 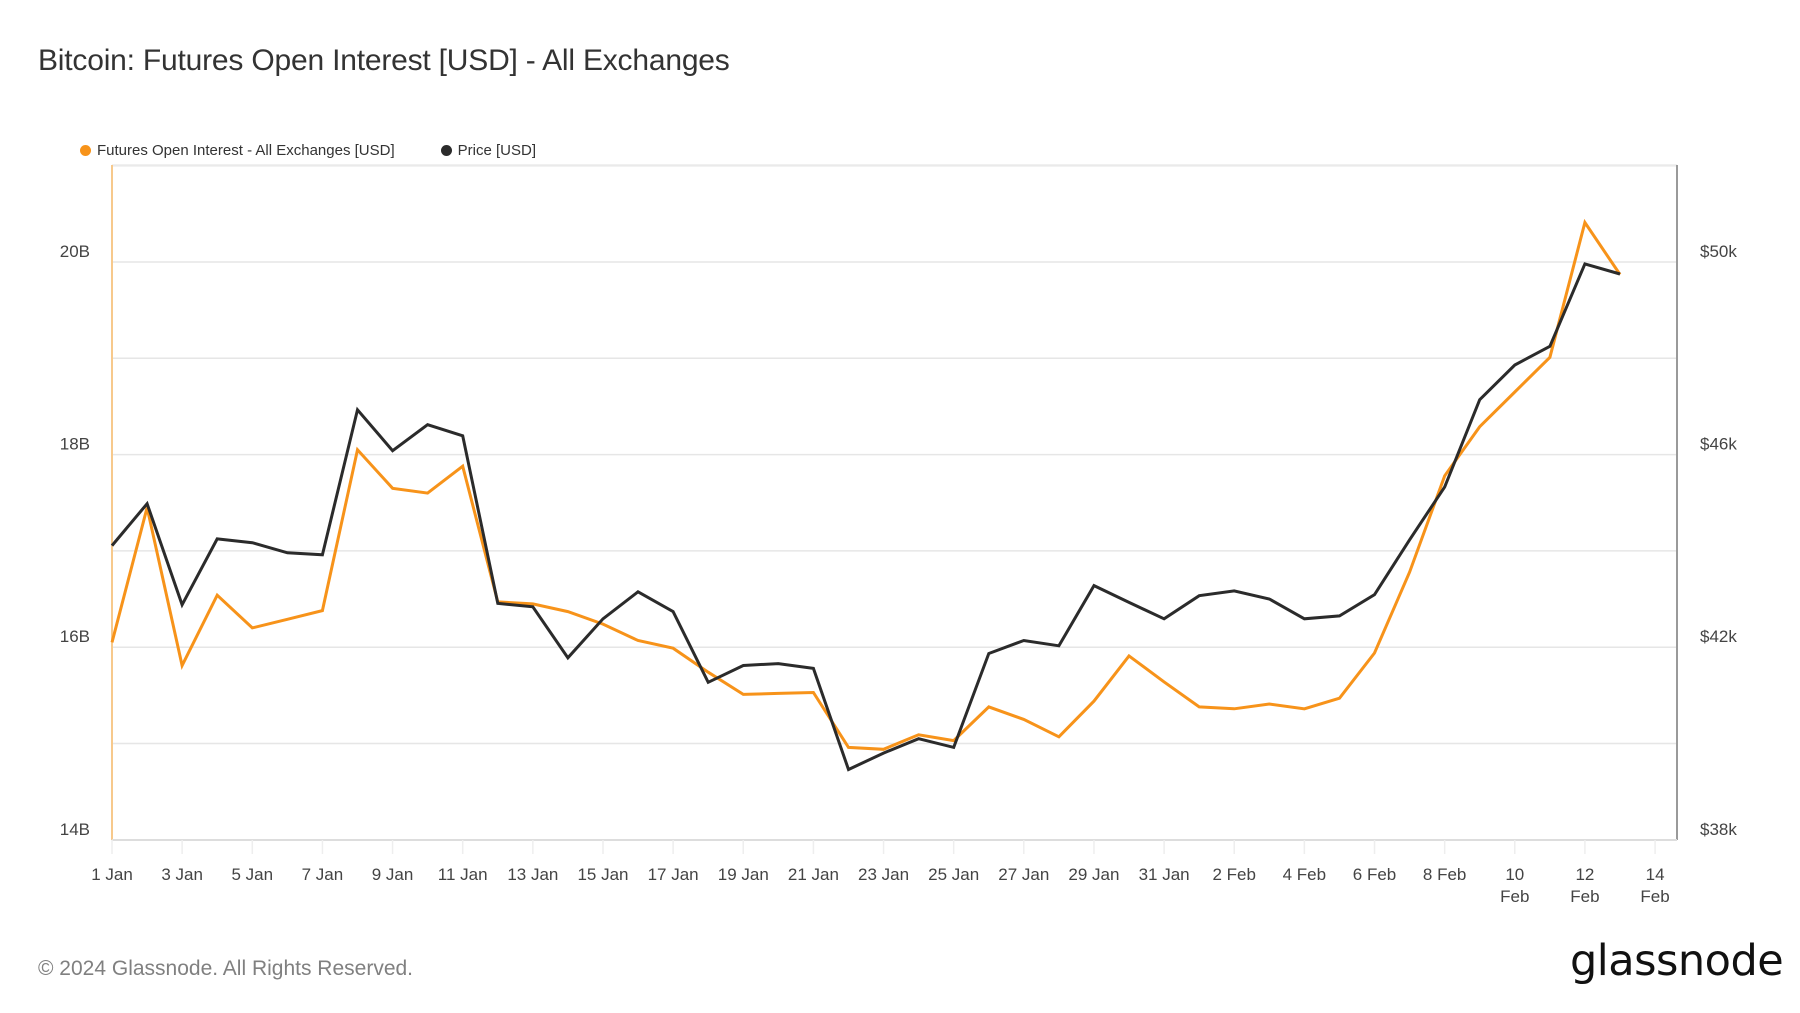 What do you see at coordinates (1718, 829) in the screenshot?
I see `y-right-tick-label: $38k` at bounding box center [1718, 829].